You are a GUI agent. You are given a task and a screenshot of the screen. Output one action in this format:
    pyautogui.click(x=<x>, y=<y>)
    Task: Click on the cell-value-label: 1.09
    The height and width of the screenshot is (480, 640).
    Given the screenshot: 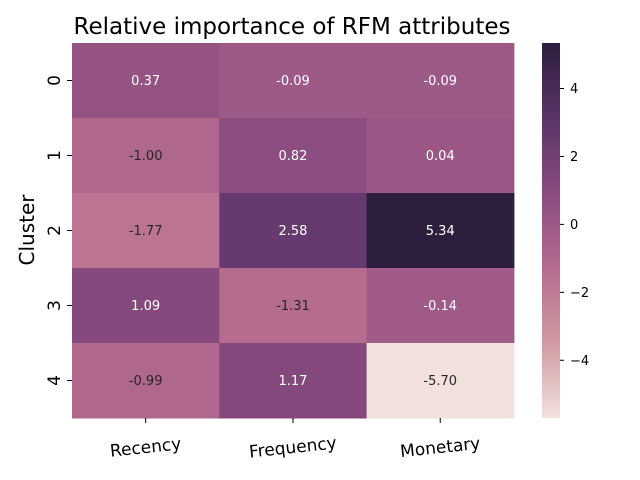 What is the action you would take?
    pyautogui.click(x=145, y=306)
    